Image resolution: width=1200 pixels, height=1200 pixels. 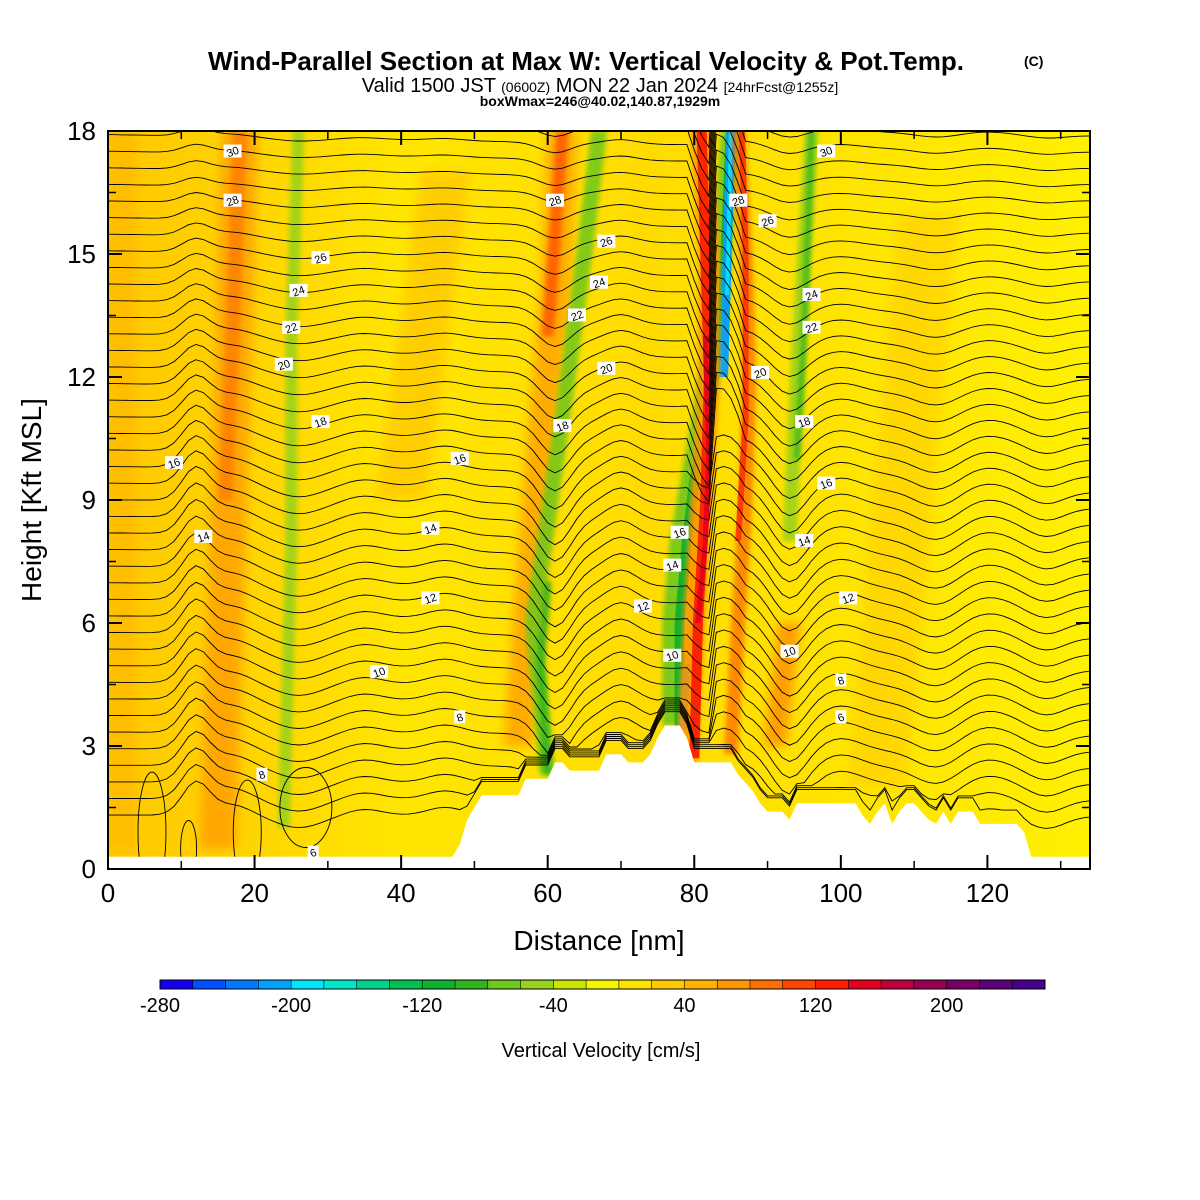 I want to click on contour-label-14: 14, so click(x=431, y=529).